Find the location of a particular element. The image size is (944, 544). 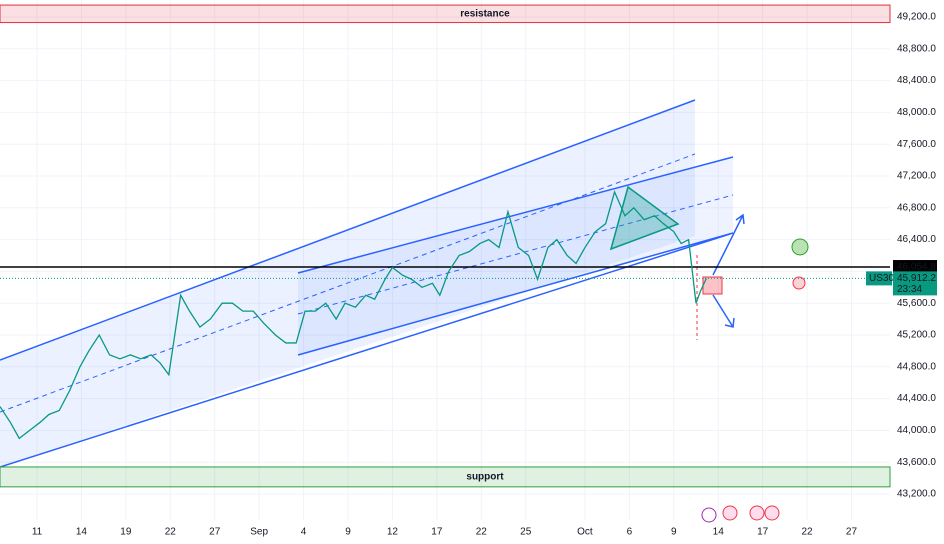

y-tick-label: 48,400.0 is located at coordinates (916, 80).